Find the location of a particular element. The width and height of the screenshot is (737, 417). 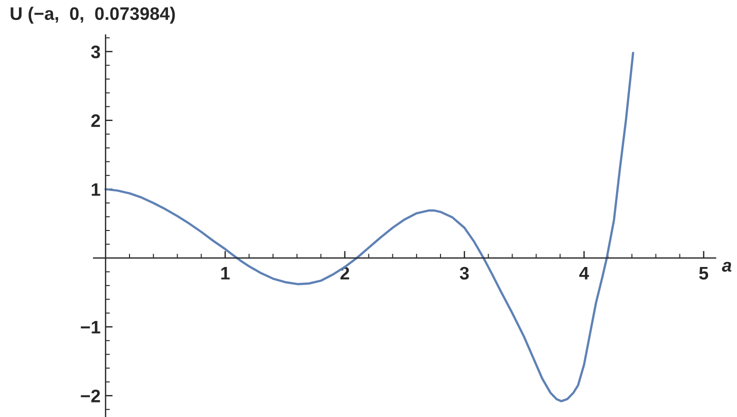

x-tick-label: 4 is located at coordinates (584, 273).